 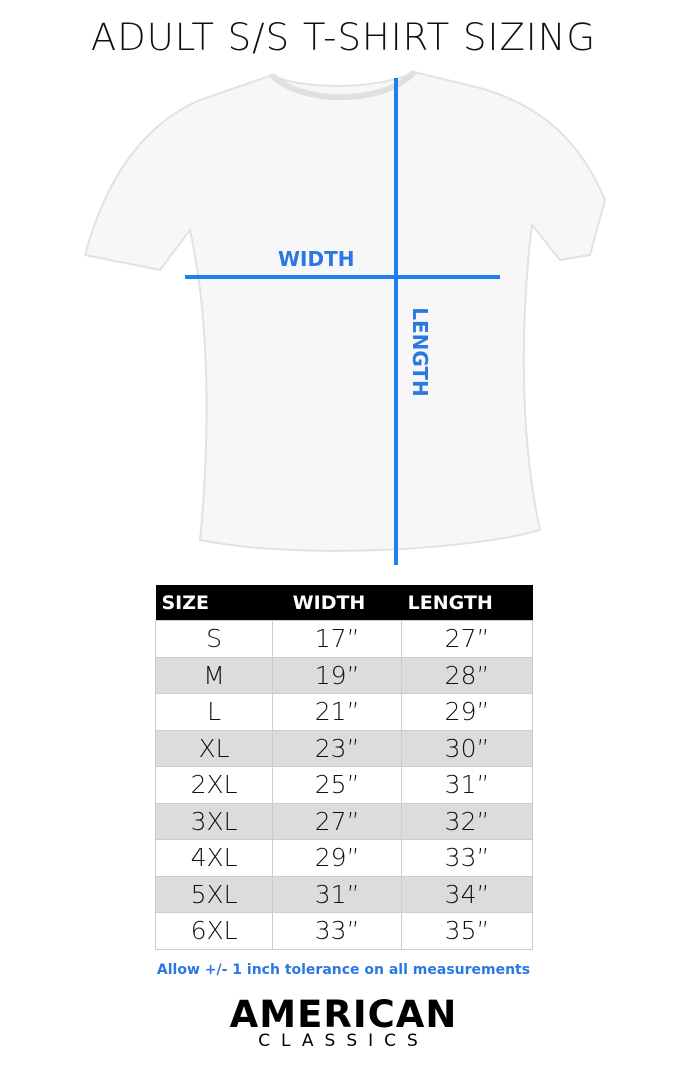 I want to click on size-cell: XL, so click(x=214, y=748).